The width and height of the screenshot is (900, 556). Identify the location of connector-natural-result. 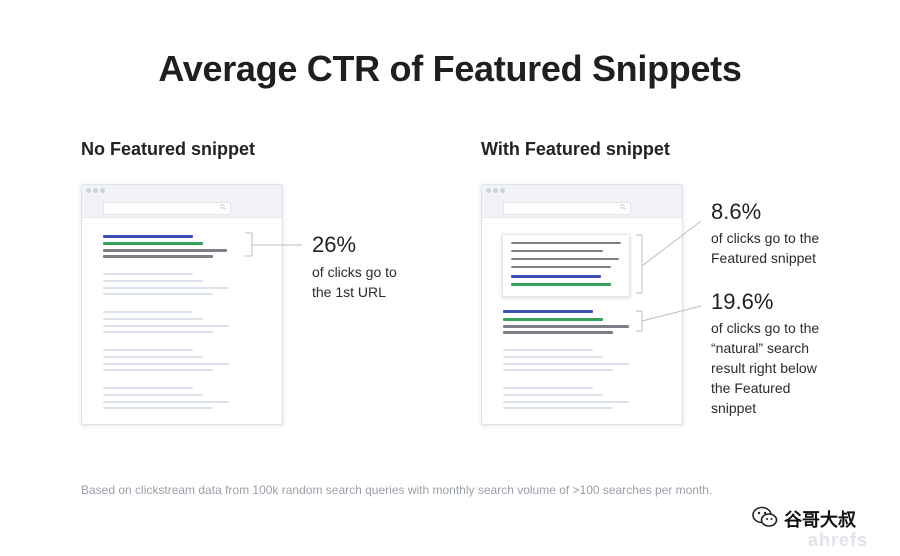
(671, 313).